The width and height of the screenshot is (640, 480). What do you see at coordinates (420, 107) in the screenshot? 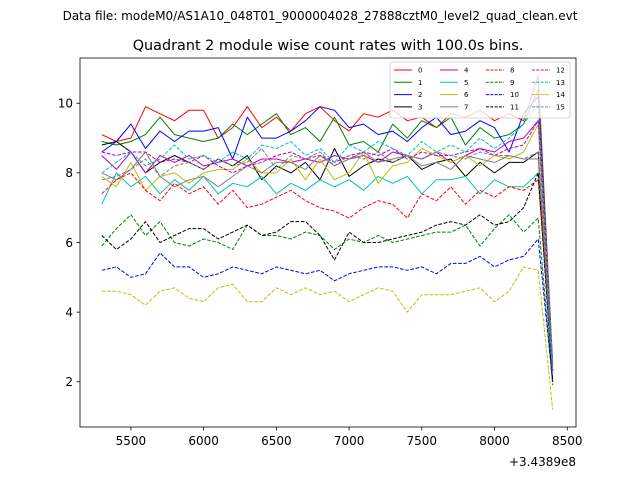
I see `legend-label-3: 3` at bounding box center [420, 107].